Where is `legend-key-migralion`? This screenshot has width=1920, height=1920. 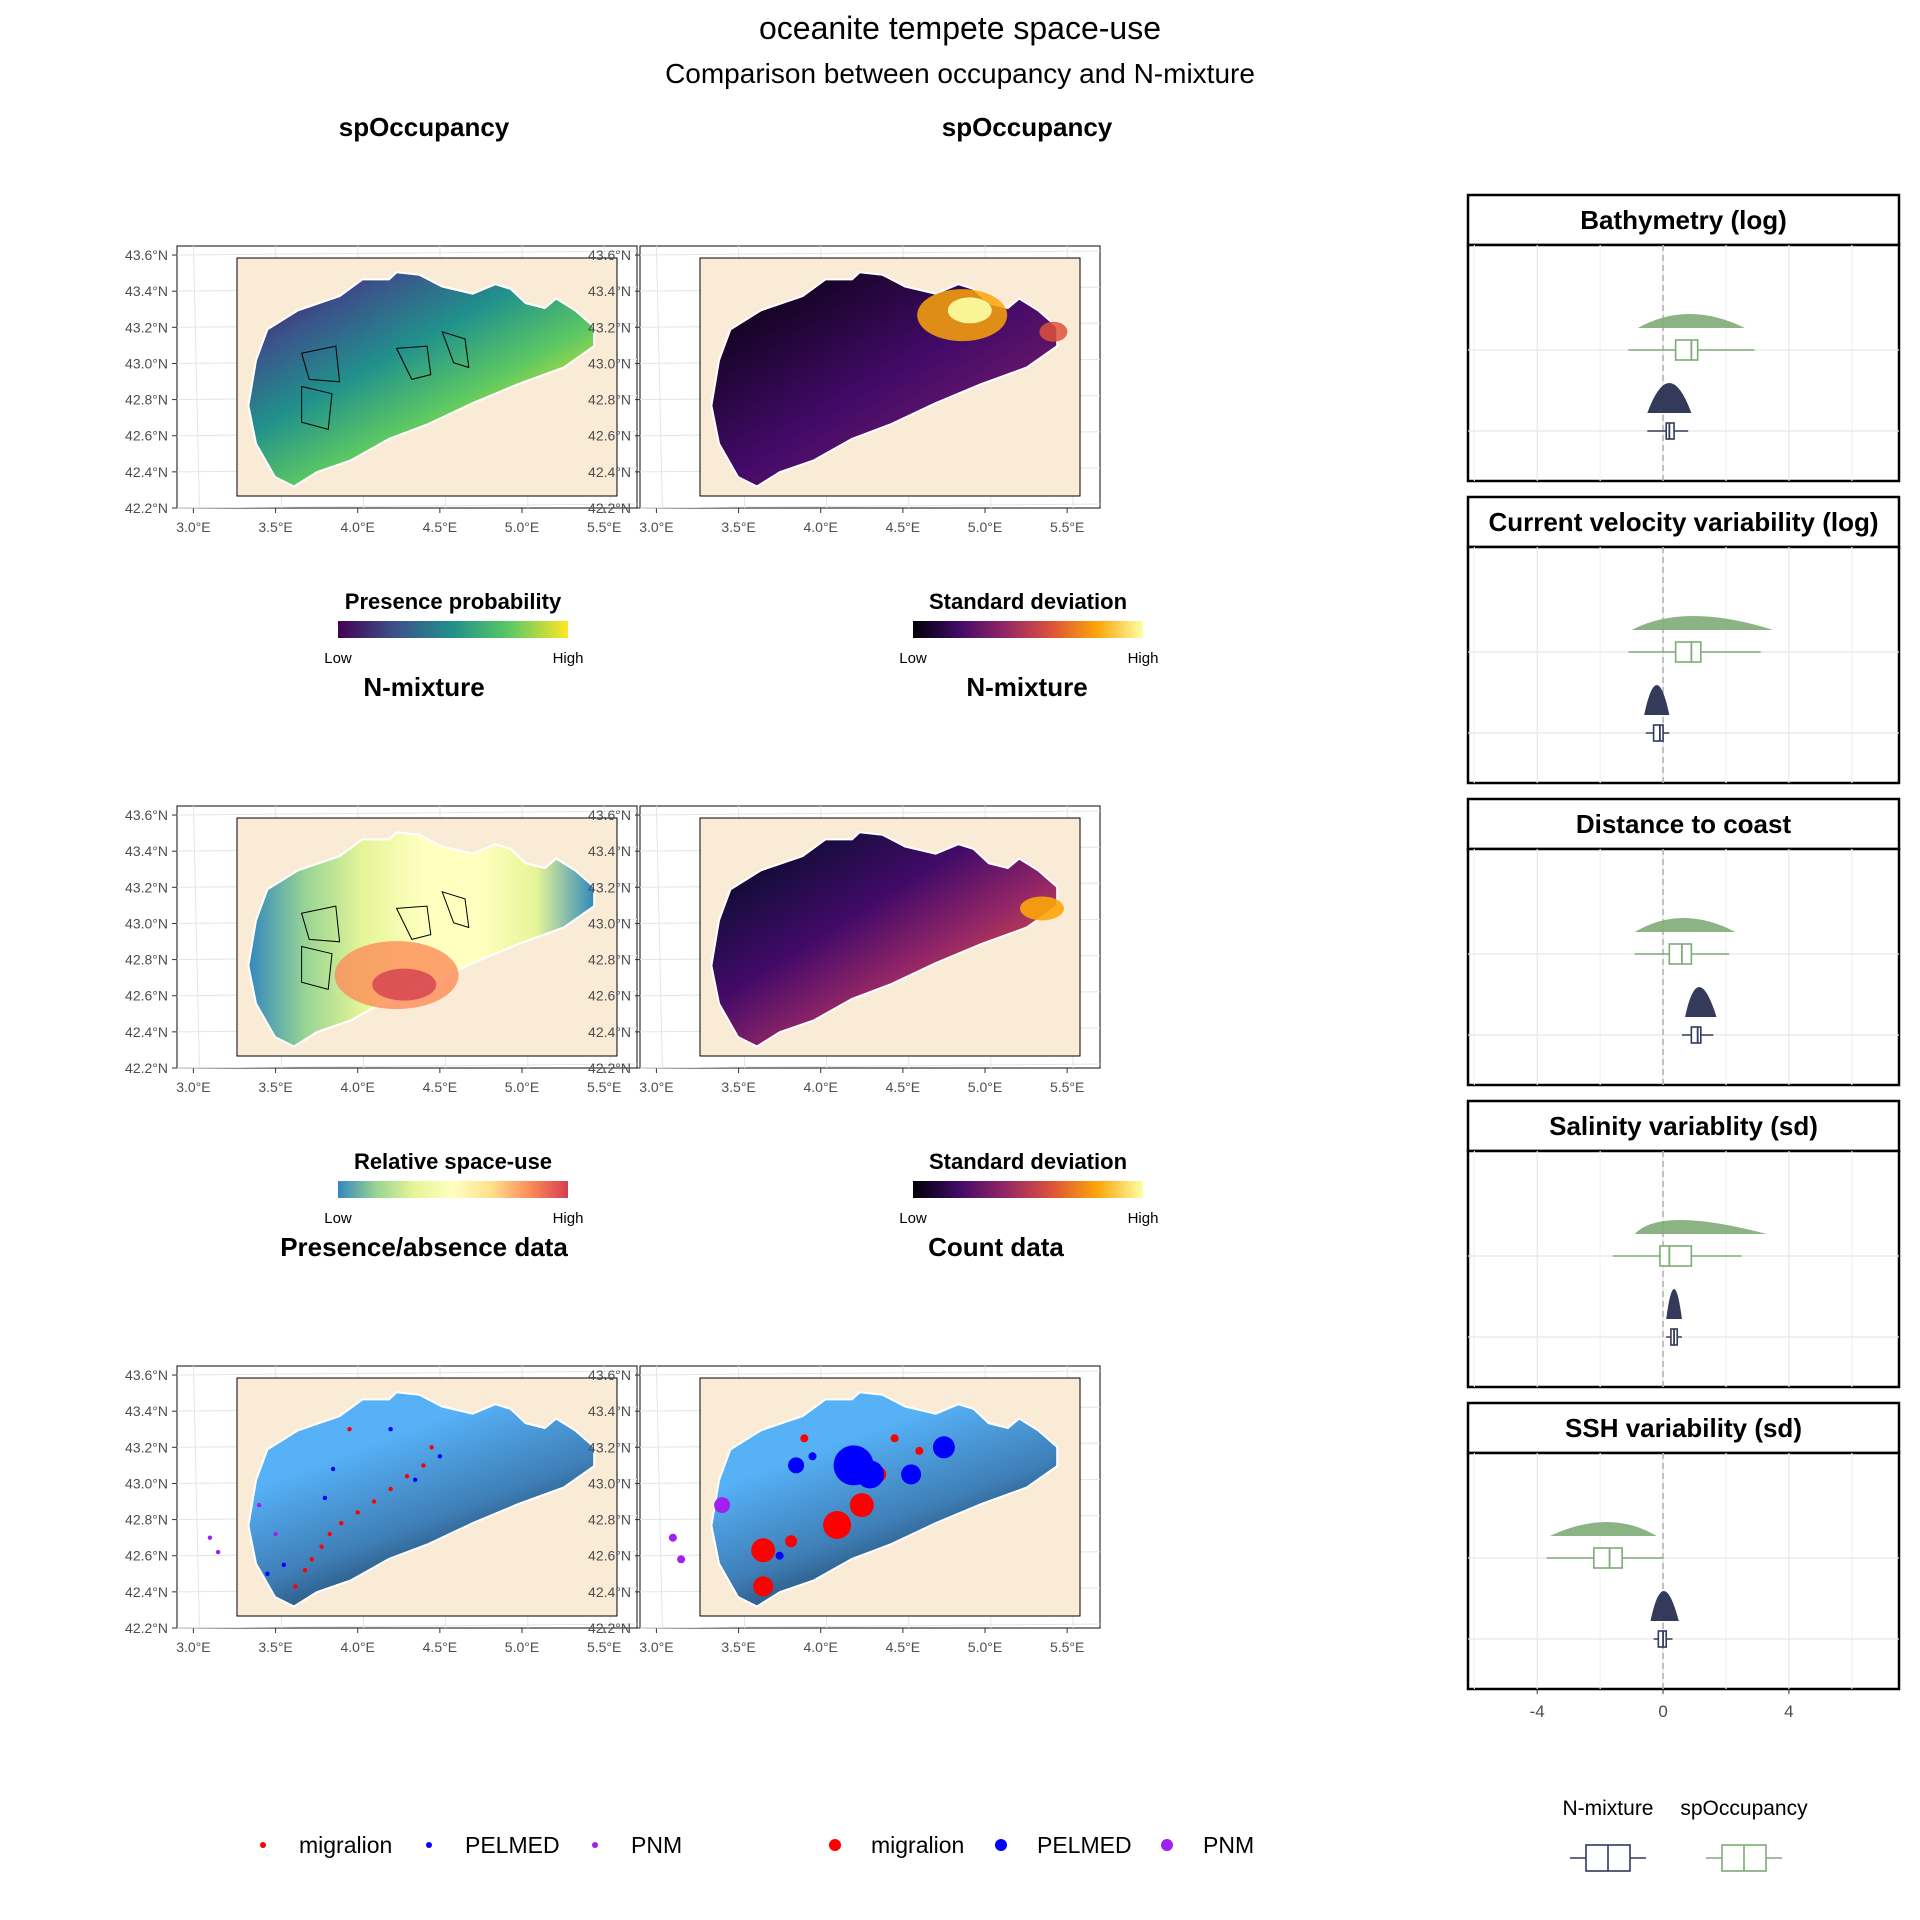
legend-key-migralion is located at coordinates (263, 1845).